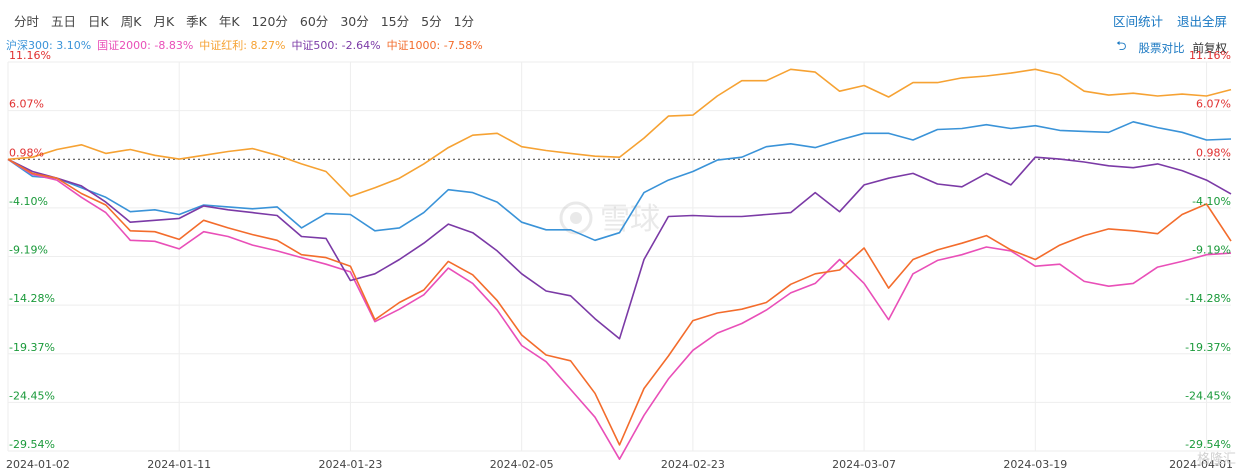  Describe the element at coordinates (1213, 152) in the screenshot. I see `y-tick-label-right: 0.98%` at that location.